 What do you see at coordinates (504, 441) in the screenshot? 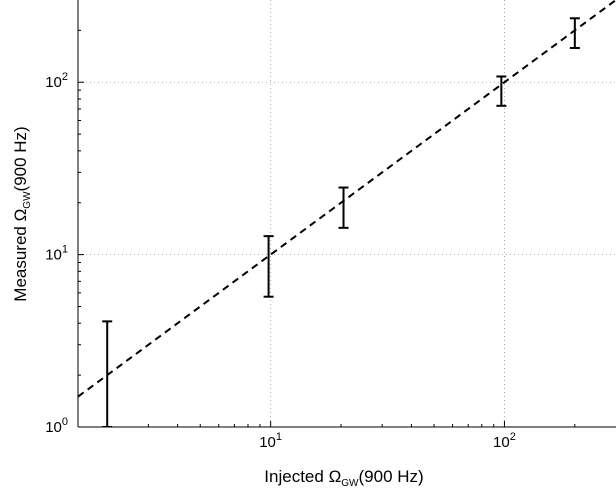
I see `x-tick-label: 10²` at bounding box center [504, 441].